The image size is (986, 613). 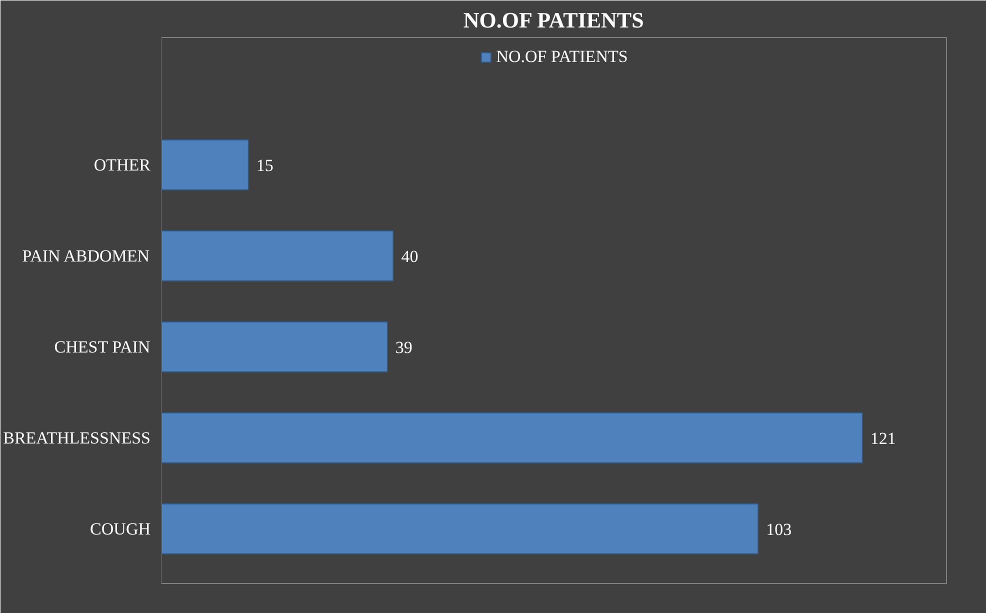 What do you see at coordinates (123, 164) in the screenshot?
I see `y-tick-label: OTHER` at bounding box center [123, 164].